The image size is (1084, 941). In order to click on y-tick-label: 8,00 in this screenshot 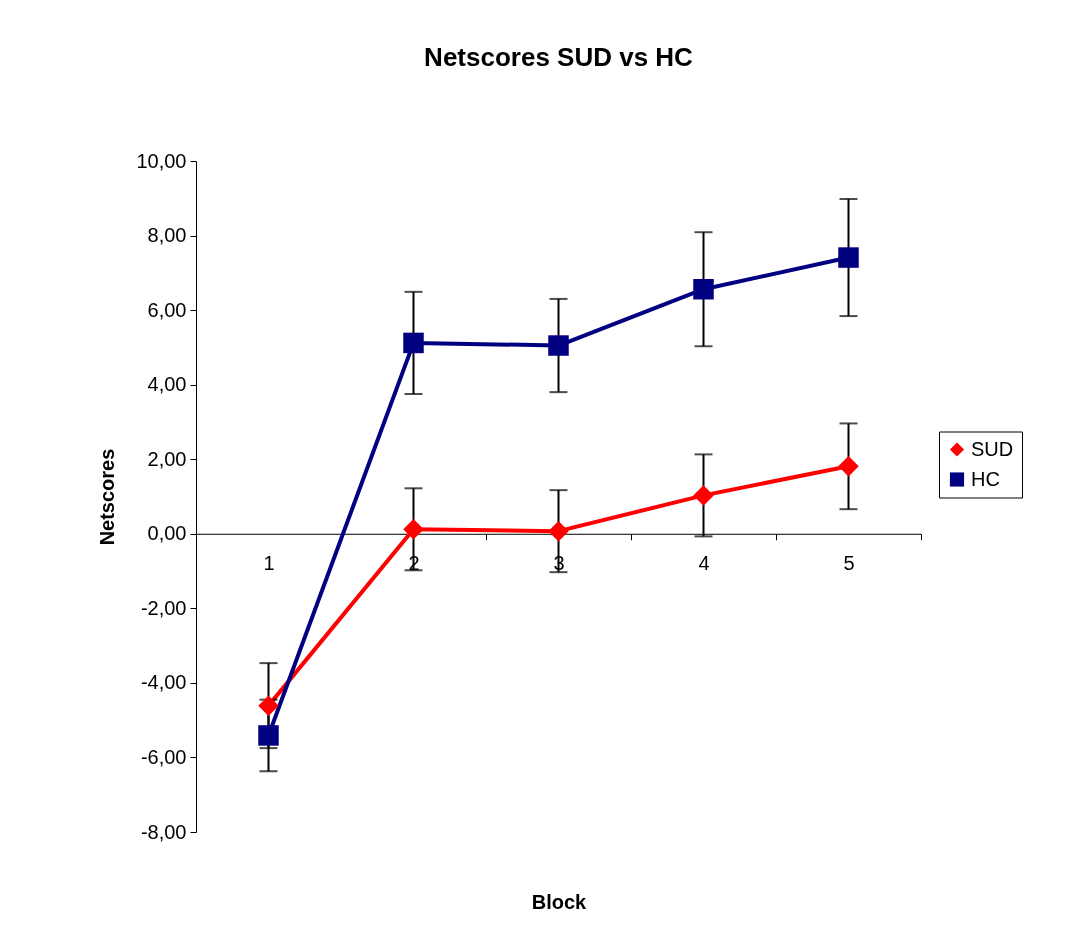, I will do `click(167, 235)`.